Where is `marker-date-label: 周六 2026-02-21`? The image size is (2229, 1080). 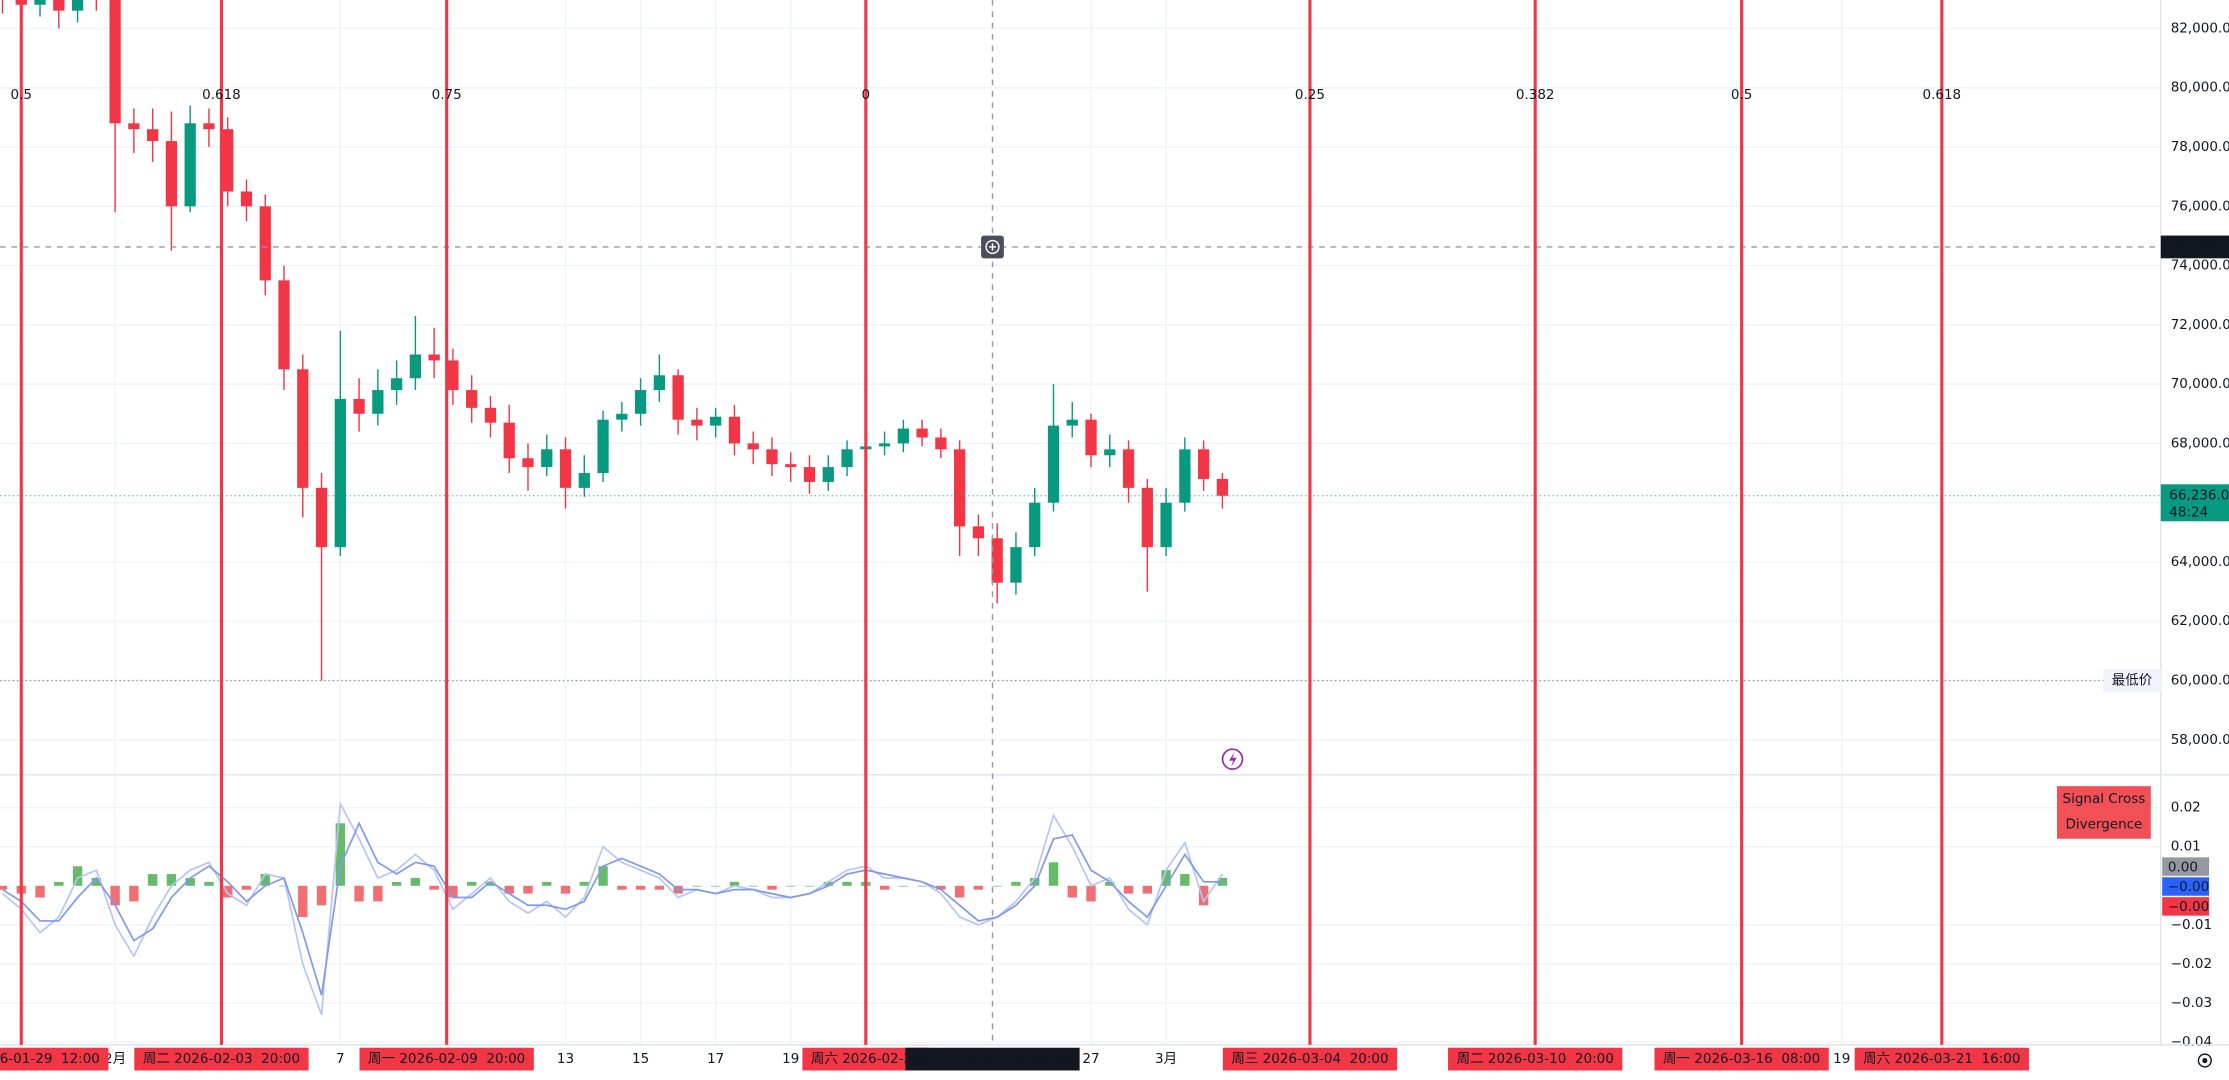
marker-date-label: 周六 2026-02-21 is located at coordinates (866, 1059).